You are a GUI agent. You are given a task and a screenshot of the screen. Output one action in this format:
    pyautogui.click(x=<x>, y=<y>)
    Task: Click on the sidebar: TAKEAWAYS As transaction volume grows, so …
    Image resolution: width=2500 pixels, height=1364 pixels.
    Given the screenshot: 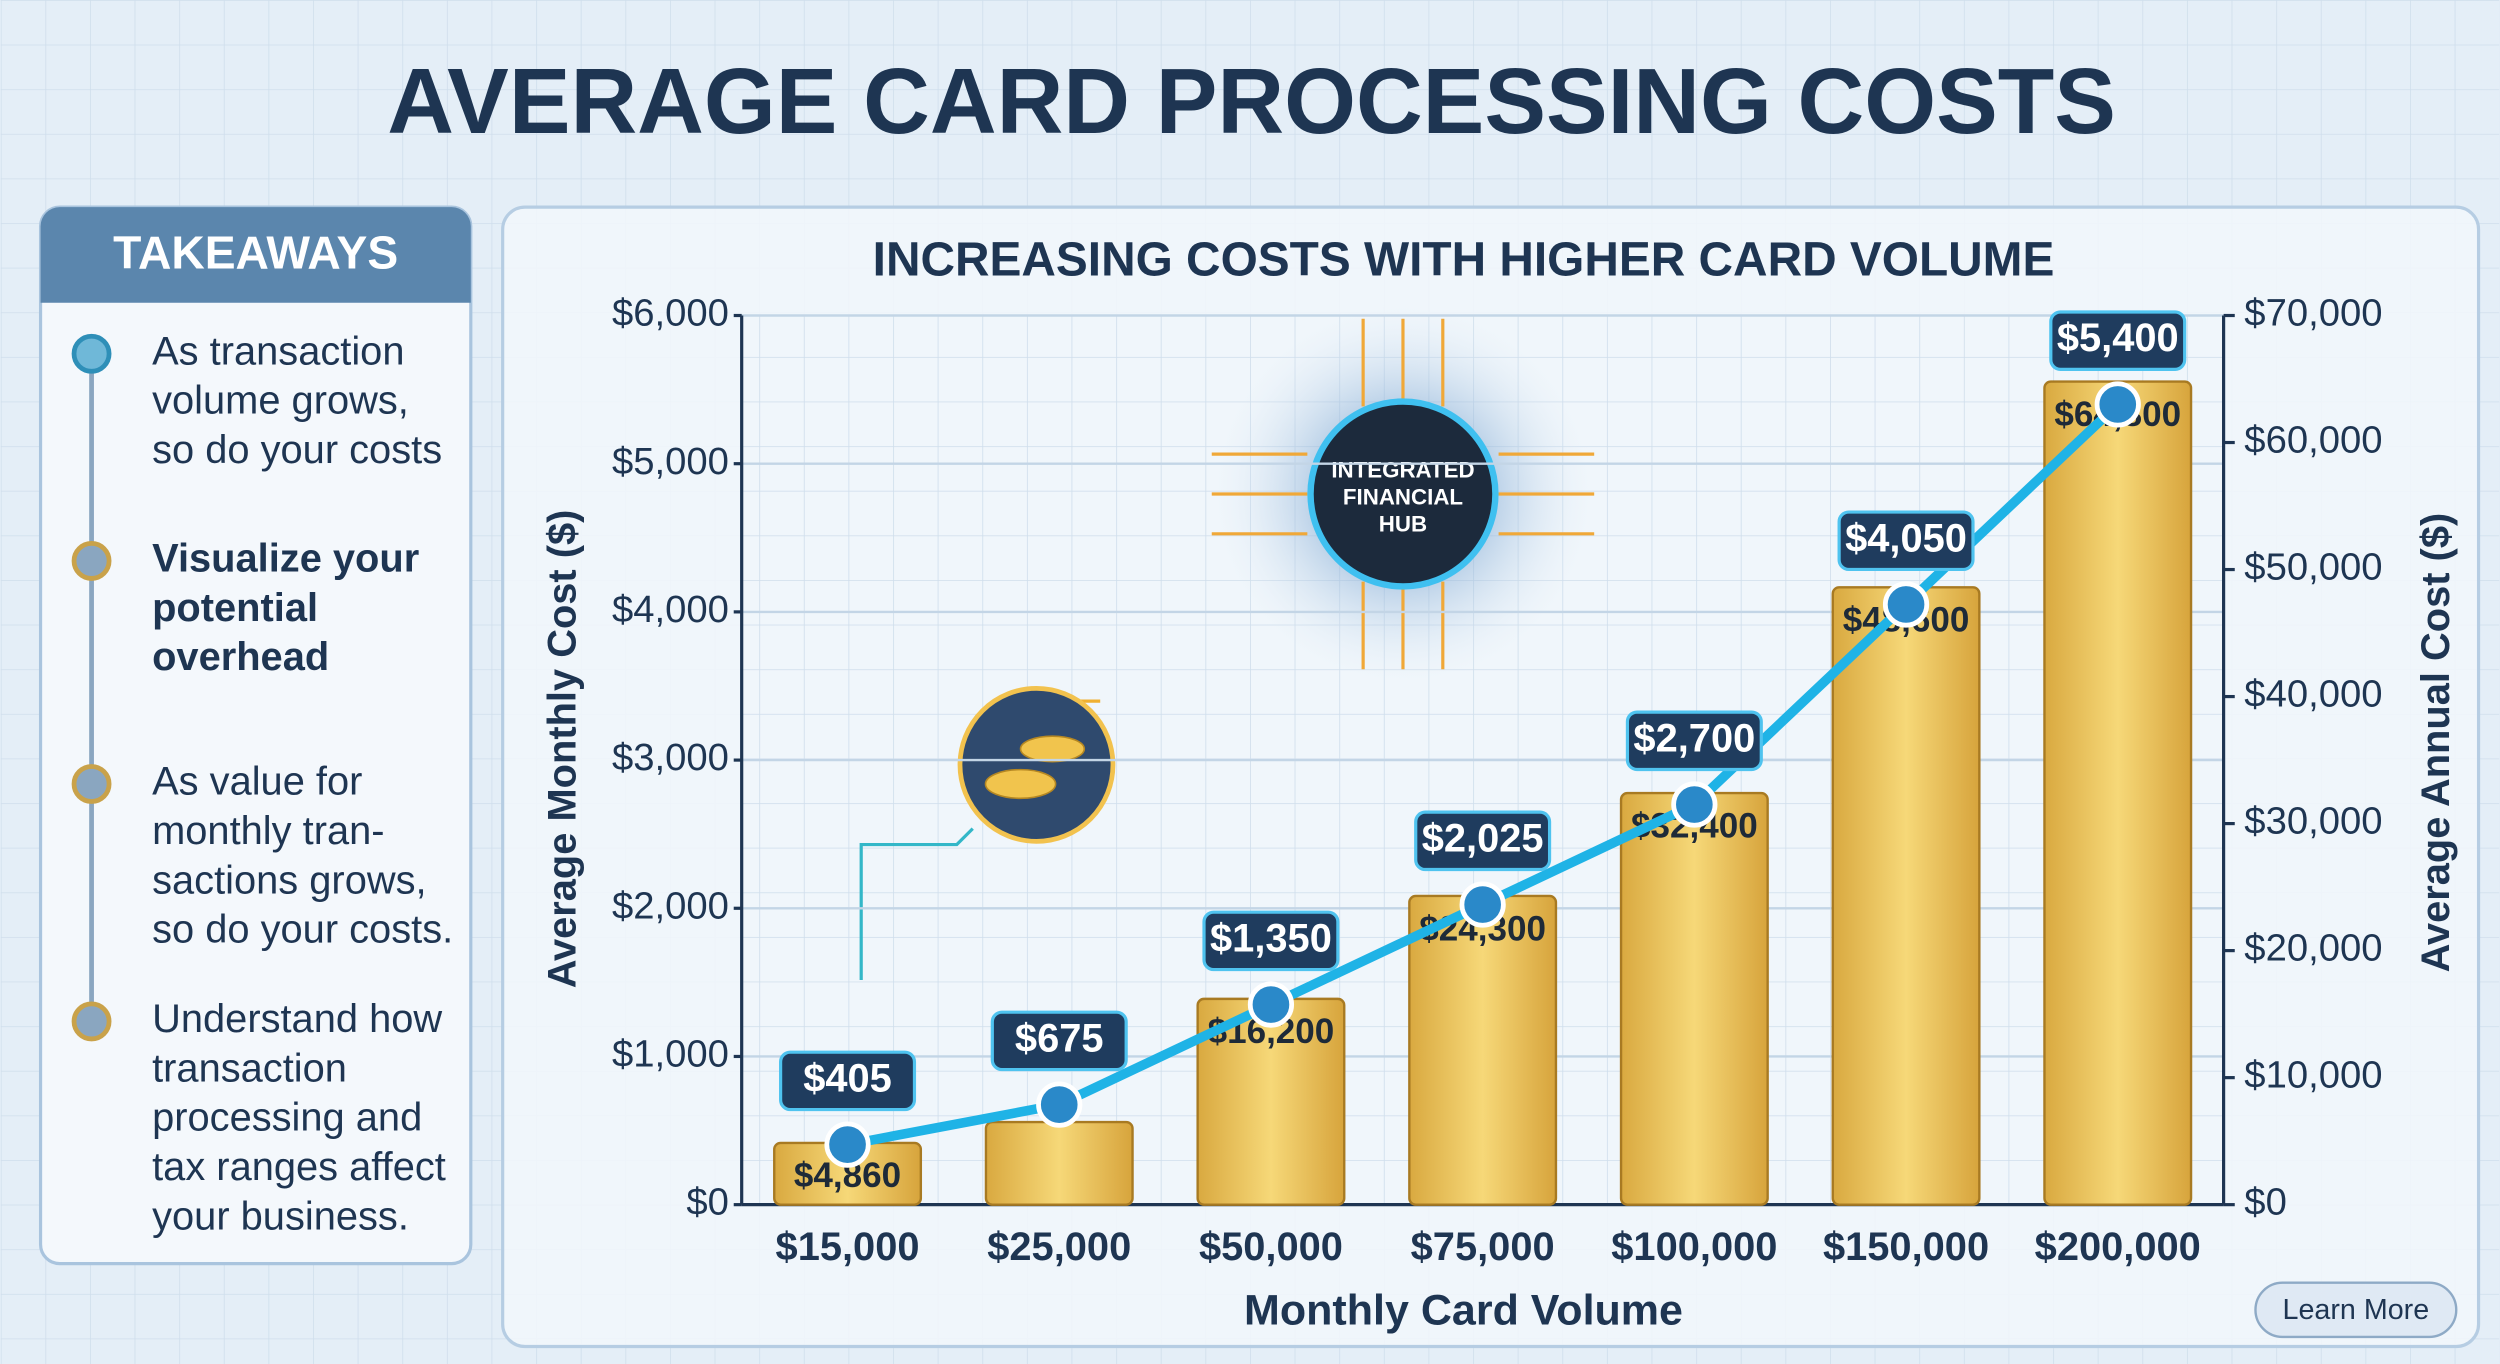 What is the action you would take?
    pyautogui.click(x=255, y=735)
    